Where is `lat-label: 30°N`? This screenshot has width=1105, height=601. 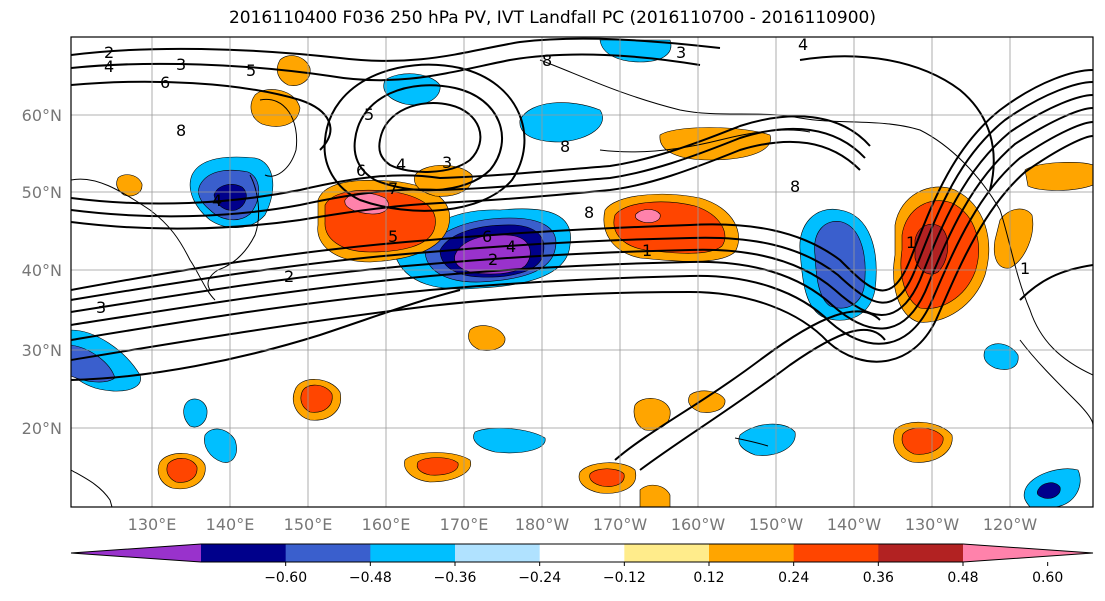
lat-label: 30°N is located at coordinates (42, 350).